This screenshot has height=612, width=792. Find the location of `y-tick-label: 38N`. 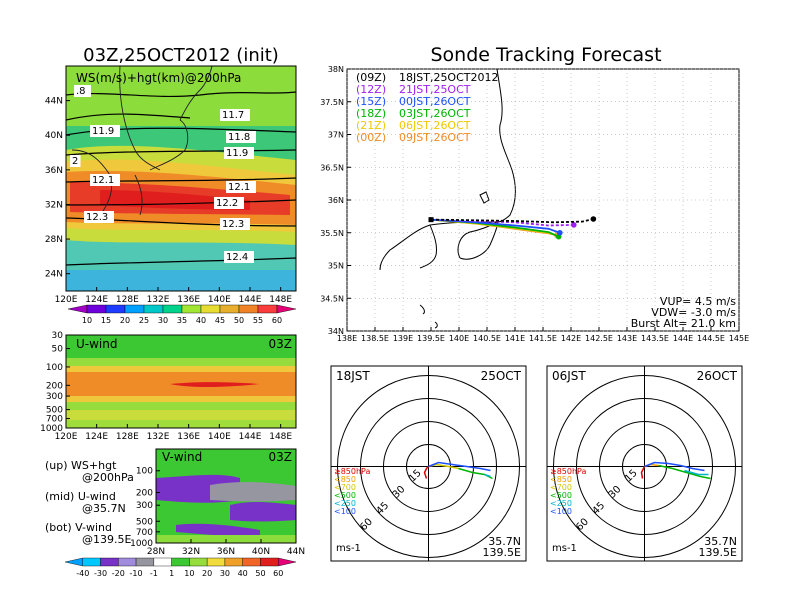

y-tick-label: 38N is located at coordinates (336, 69).